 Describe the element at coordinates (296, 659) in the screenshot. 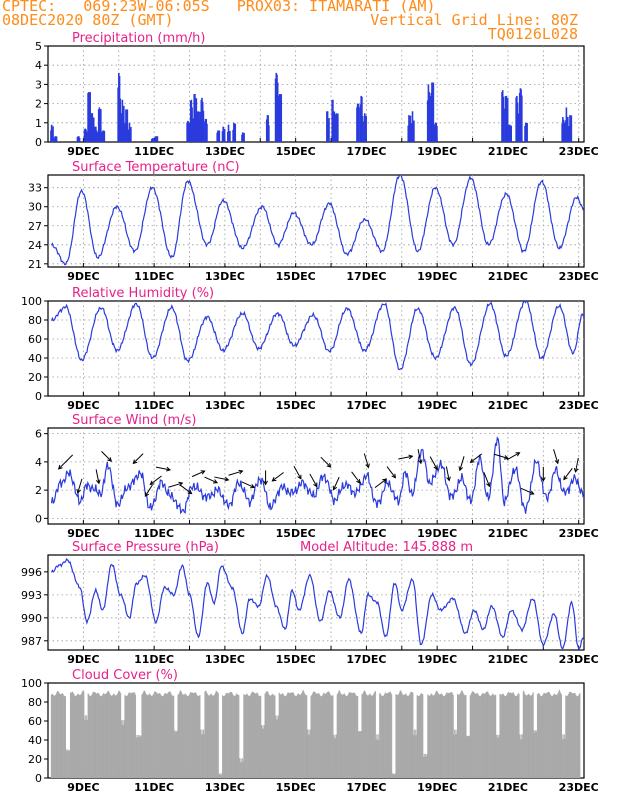

I see `x-tick-label: 15DEC` at that location.